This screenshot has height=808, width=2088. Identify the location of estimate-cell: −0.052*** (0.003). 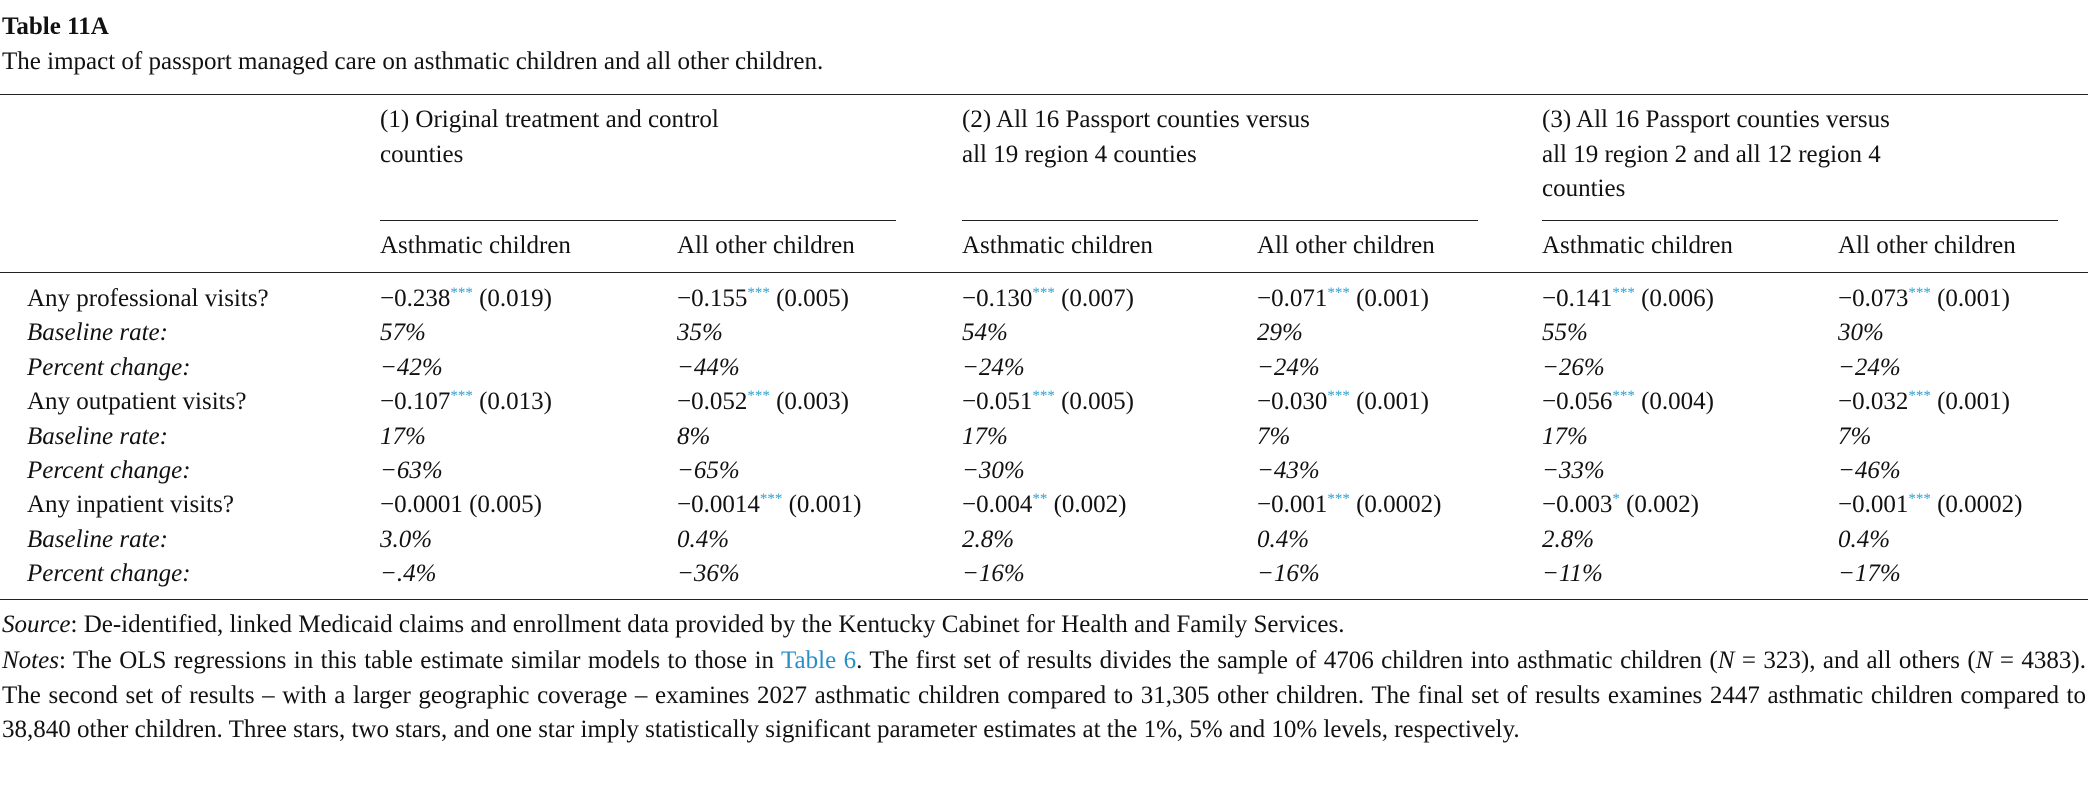
(763, 402).